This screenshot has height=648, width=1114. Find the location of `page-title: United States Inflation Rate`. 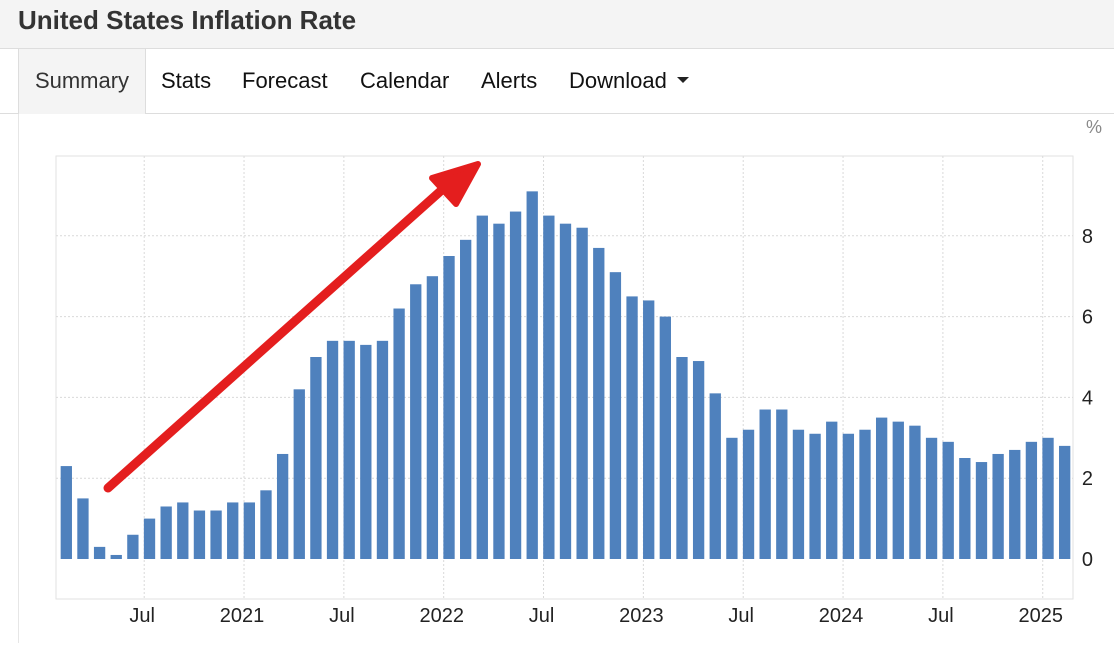

page-title: United States Inflation Rate is located at coordinates (187, 20).